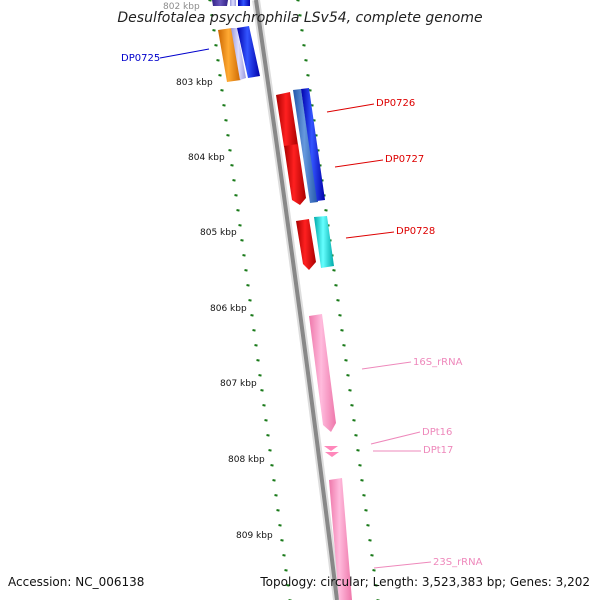  I want to click on gene-feature-23s-rrna, so click(340, 539).